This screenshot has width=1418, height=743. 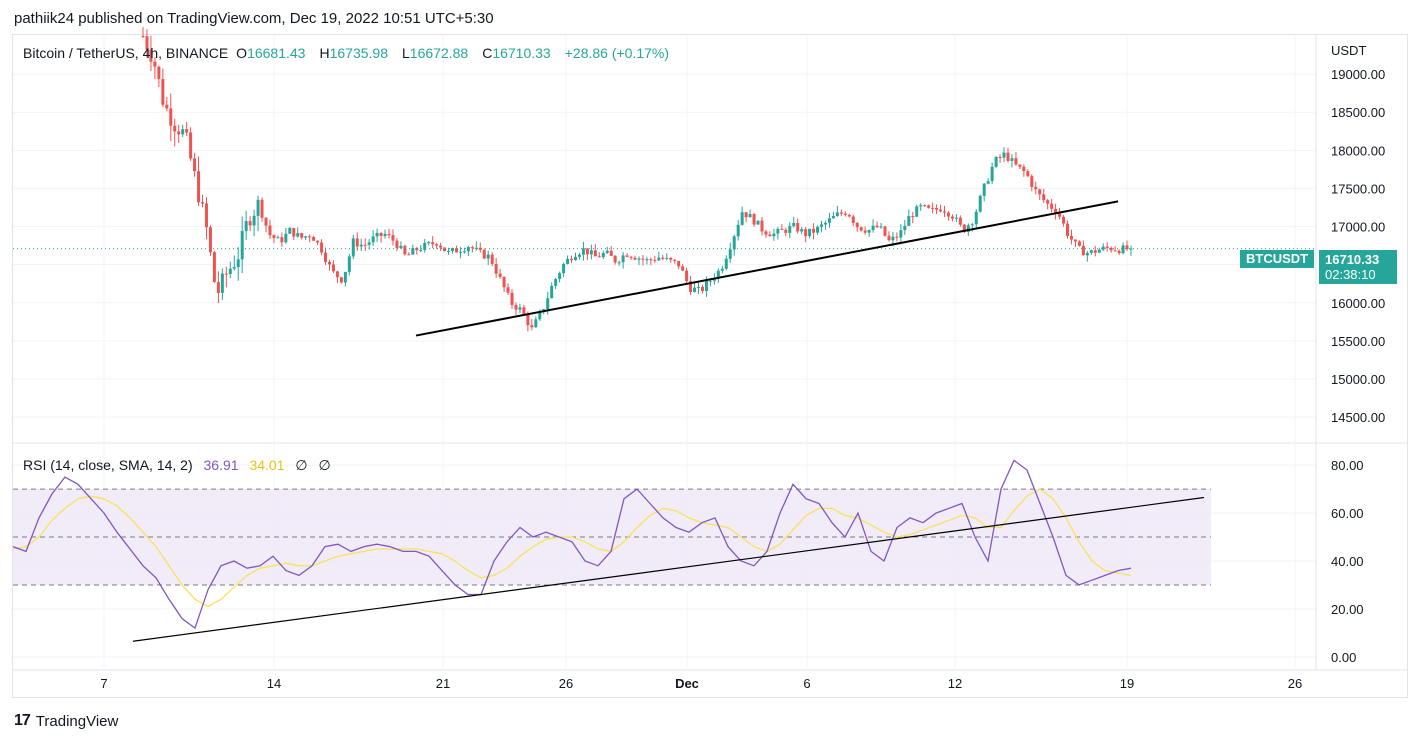 What do you see at coordinates (612, 537) in the screenshot?
I see `rsi-band-layer` at bounding box center [612, 537].